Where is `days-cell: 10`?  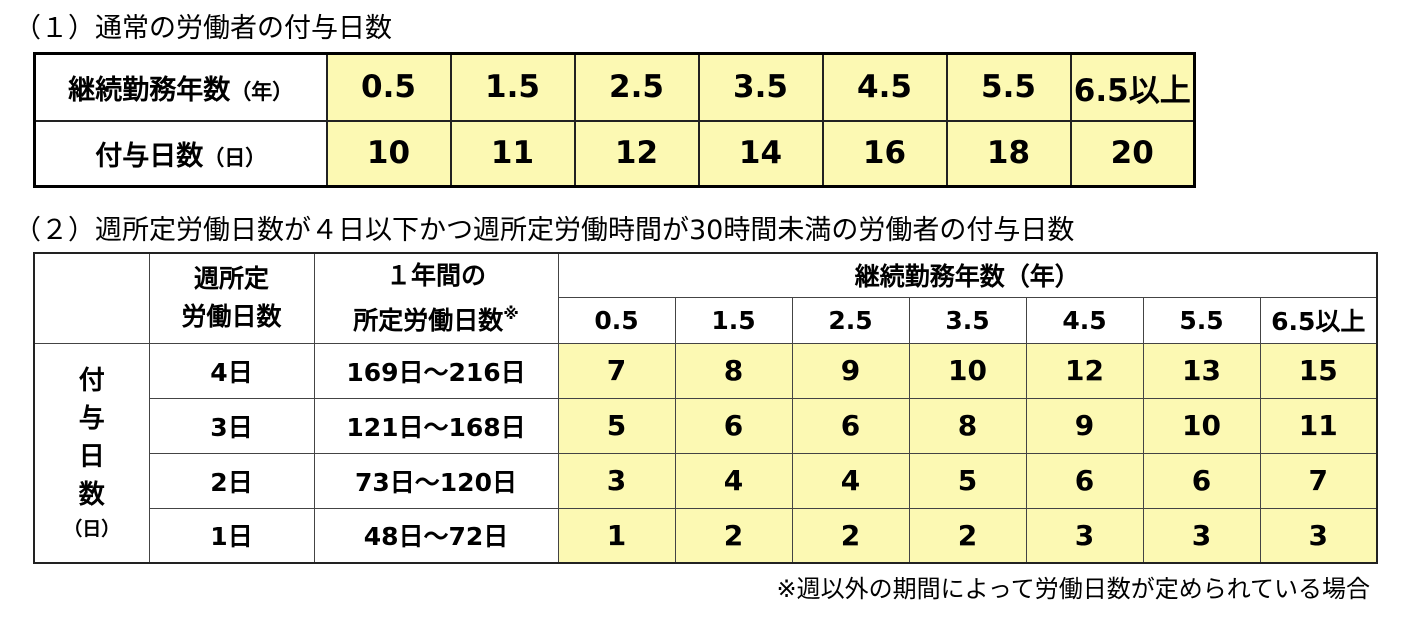
days-cell: 10 is located at coordinates (388, 153).